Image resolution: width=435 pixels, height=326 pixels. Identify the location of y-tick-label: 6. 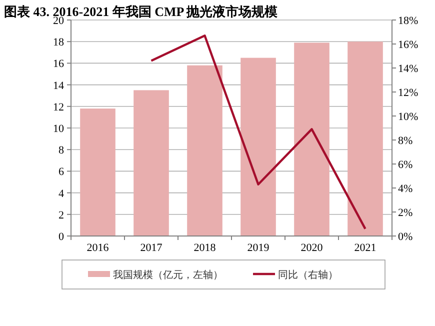
(61, 172).